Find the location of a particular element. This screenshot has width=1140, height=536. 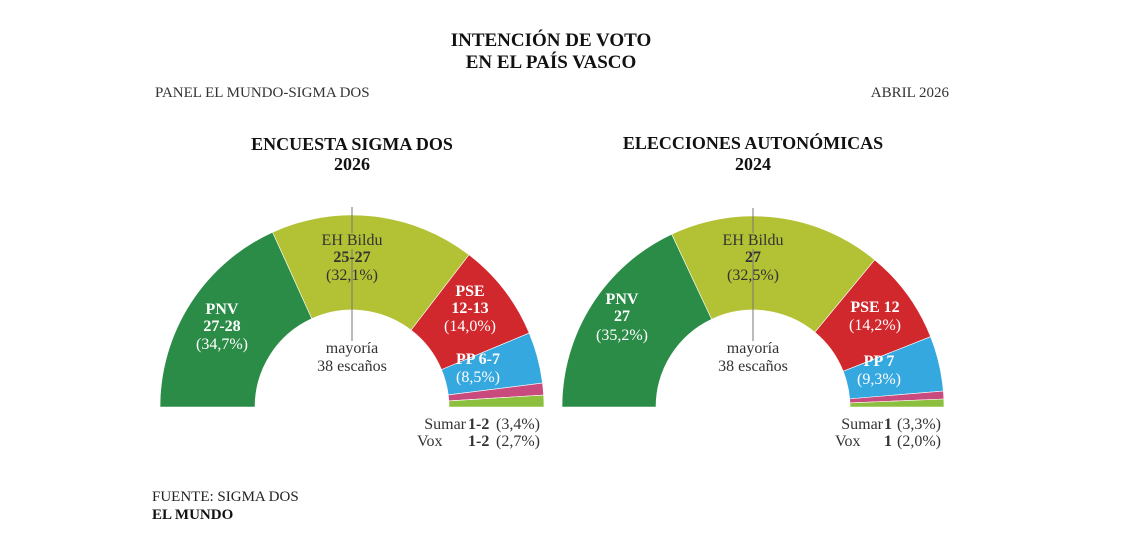

chart2-majority-seats: 38 escaños is located at coordinates (753, 366).